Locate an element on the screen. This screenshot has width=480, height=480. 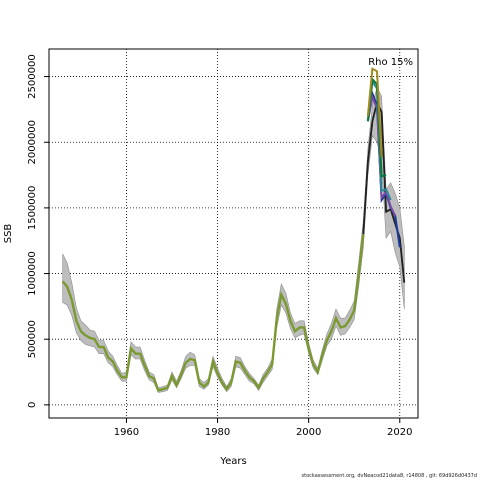
y-tick-label: 500000 is located at coordinates (32, 339).